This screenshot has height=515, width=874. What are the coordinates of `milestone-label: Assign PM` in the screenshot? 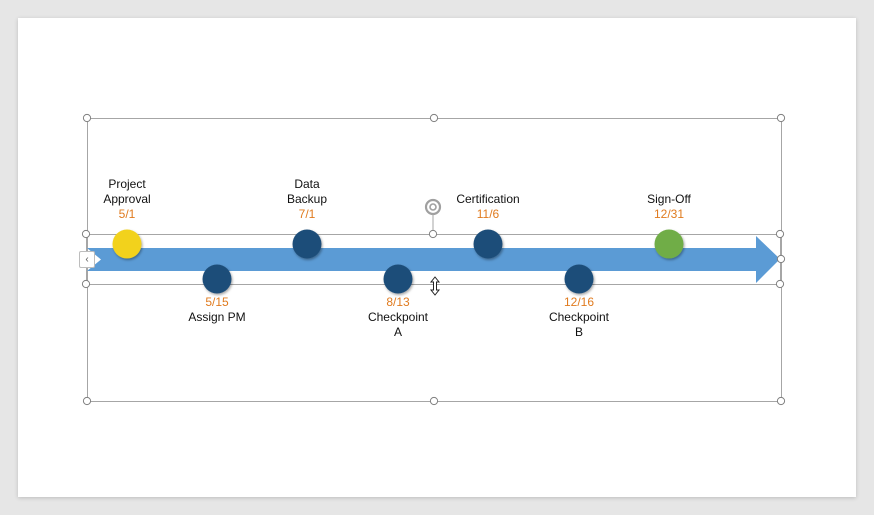 It's located at (217, 317).